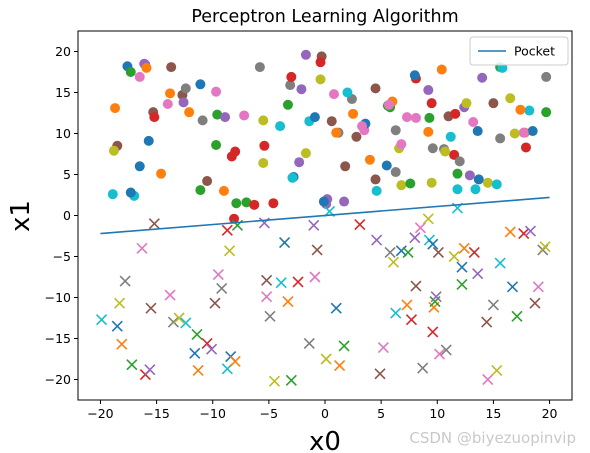 This screenshot has width=590, height=453. What do you see at coordinates (437, 413) in the screenshot?
I see `x-tick-label: 10` at bounding box center [437, 413].